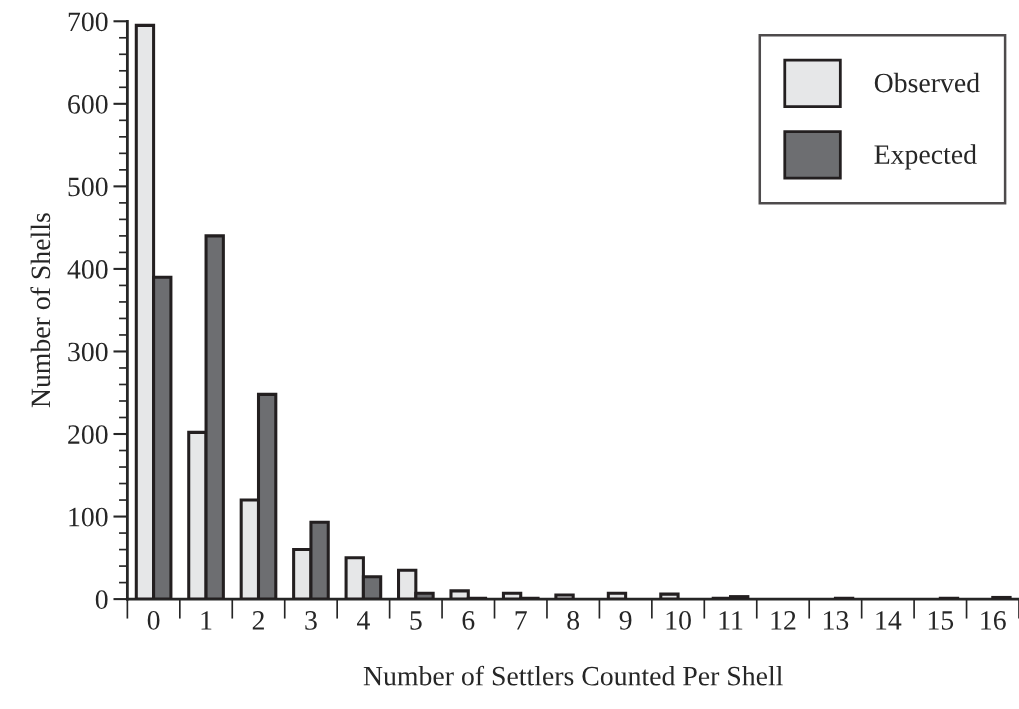  What do you see at coordinates (625, 620) in the screenshot?
I see `x-tick-label: 9` at bounding box center [625, 620].